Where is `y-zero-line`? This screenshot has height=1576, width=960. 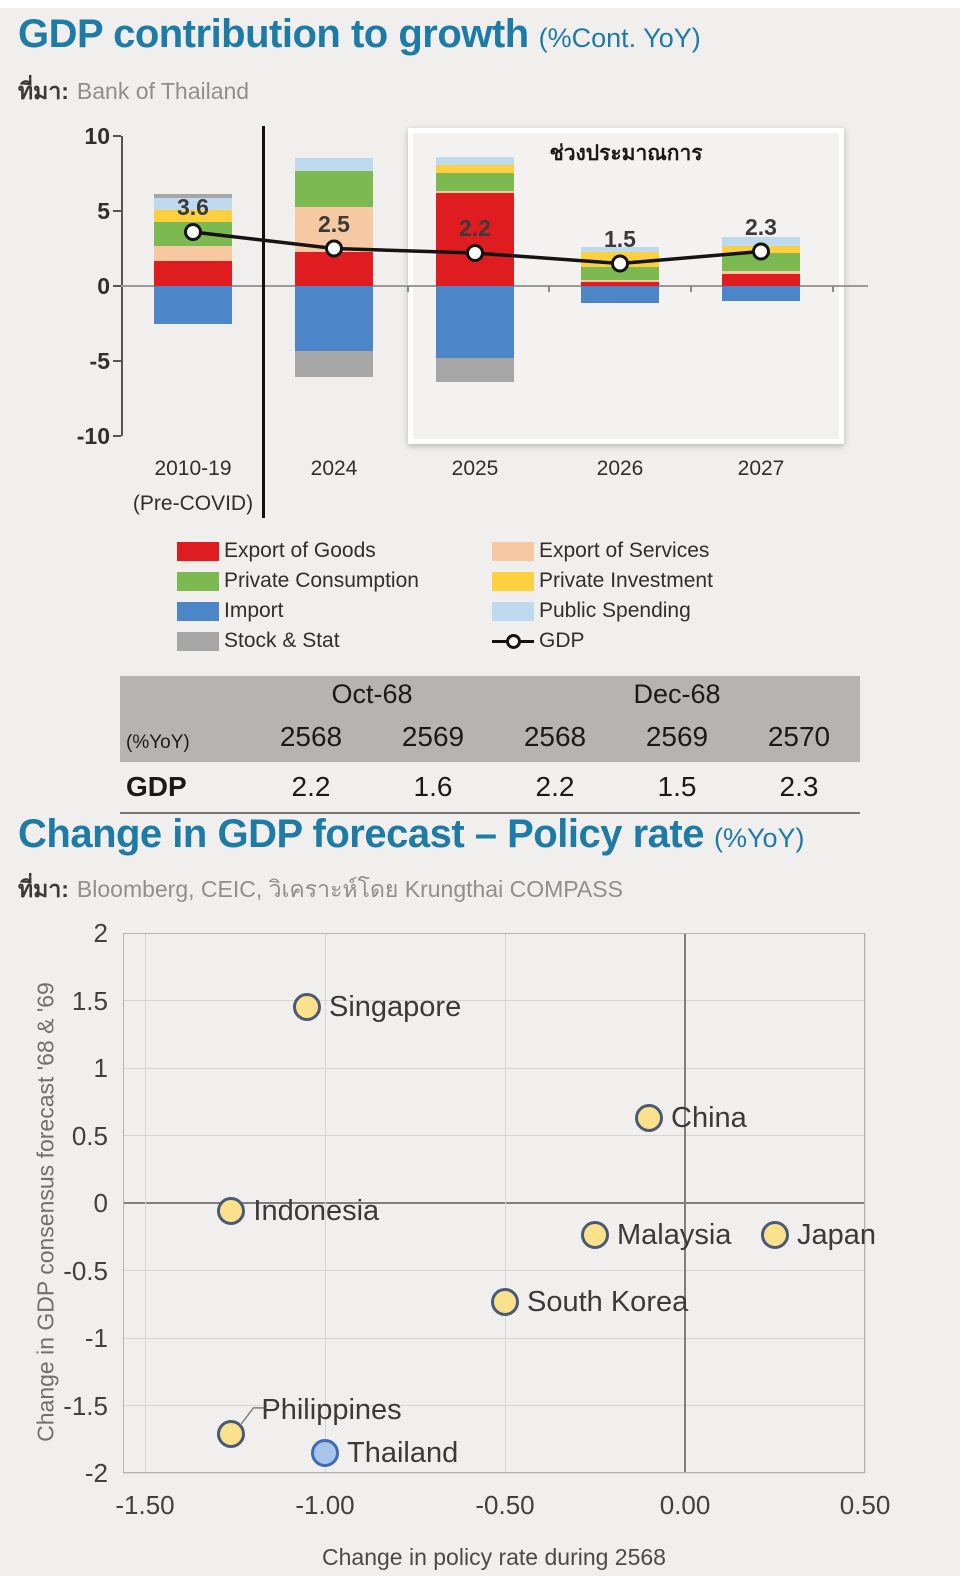 y-zero-line is located at coordinates (494, 1203).